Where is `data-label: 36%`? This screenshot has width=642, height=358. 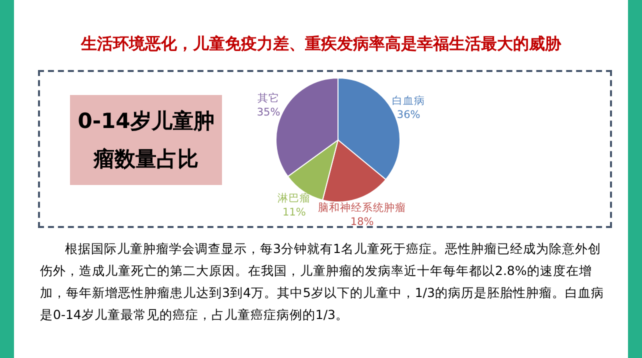 data-label: 36% is located at coordinates (408, 114).